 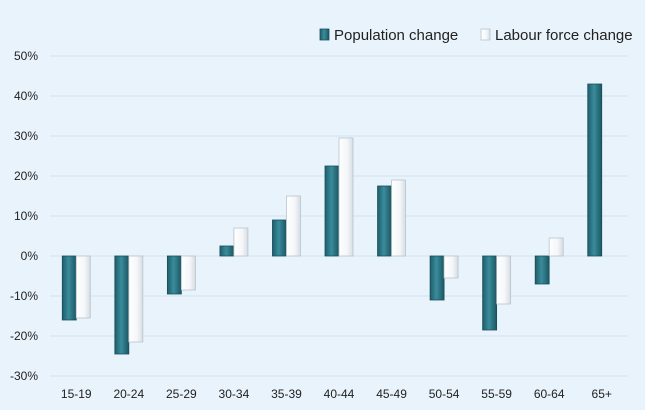 I want to click on x-tick-label: 45-49, so click(x=391, y=394).